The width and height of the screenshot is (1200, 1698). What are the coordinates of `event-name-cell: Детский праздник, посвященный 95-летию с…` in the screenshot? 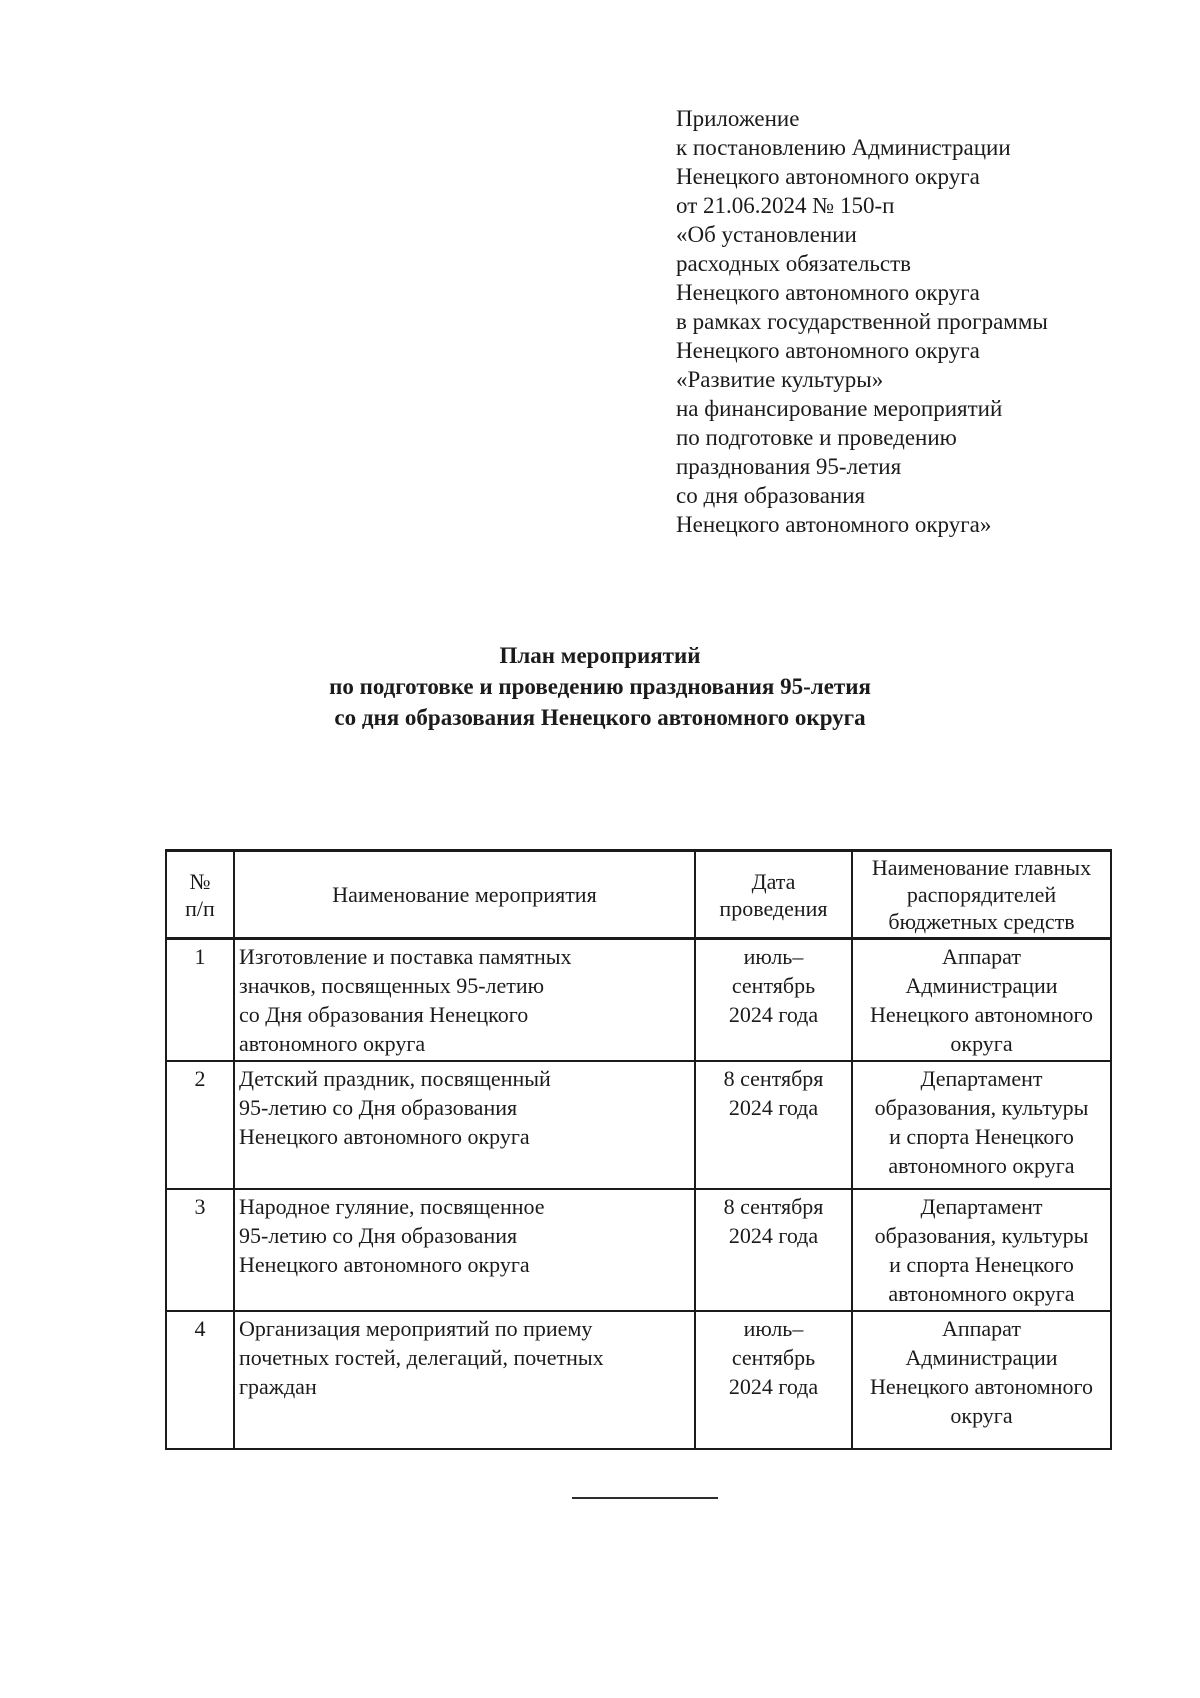 It's located at (464, 1125).